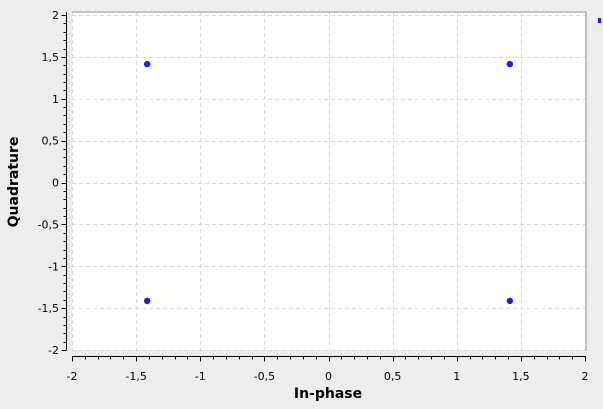 This screenshot has height=409, width=603. Describe the element at coordinates (264, 376) in the screenshot. I see `x-tick-label: -0,5` at that location.